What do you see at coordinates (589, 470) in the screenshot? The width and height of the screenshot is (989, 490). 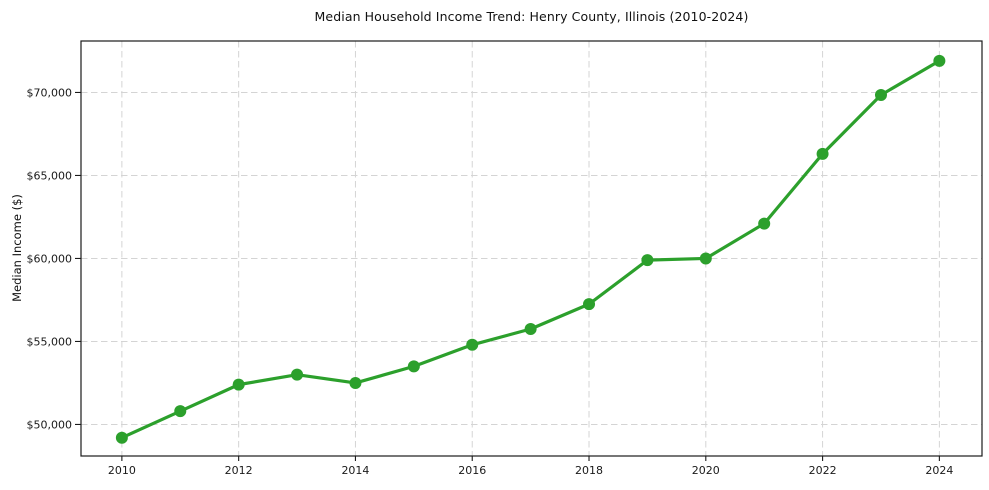 I see `x-tick-label: 2018` at bounding box center [589, 470].